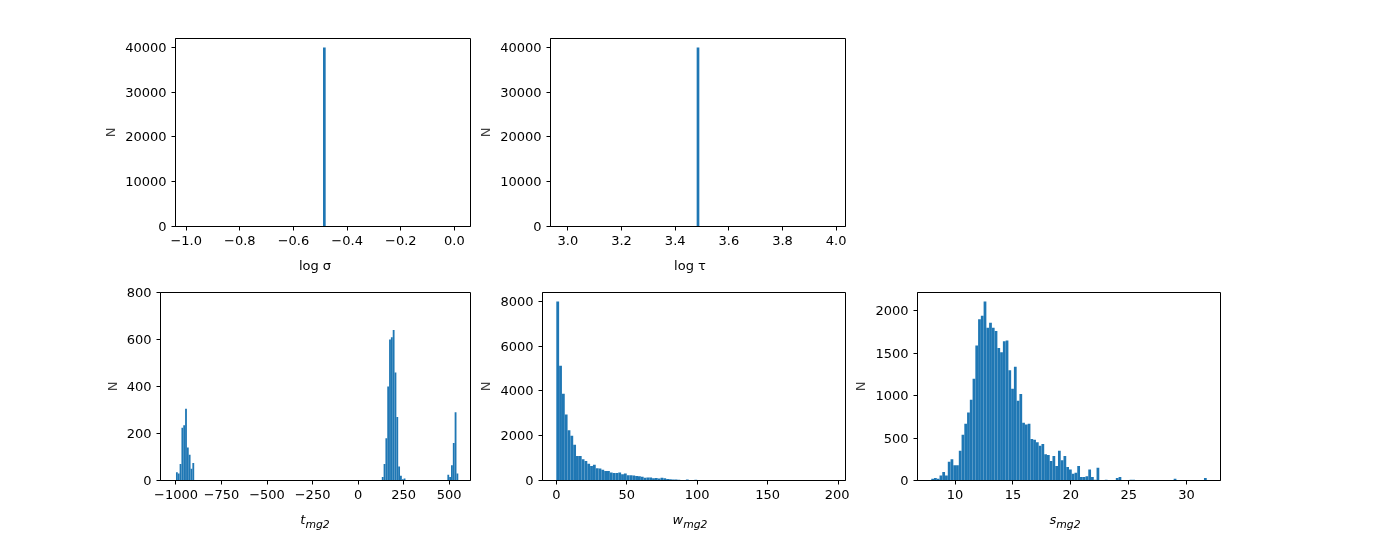 Image resolution: width=1400 pixels, height=560 pixels. What do you see at coordinates (315, 266) in the screenshot?
I see `x-axis-title: log σ` at bounding box center [315, 266].